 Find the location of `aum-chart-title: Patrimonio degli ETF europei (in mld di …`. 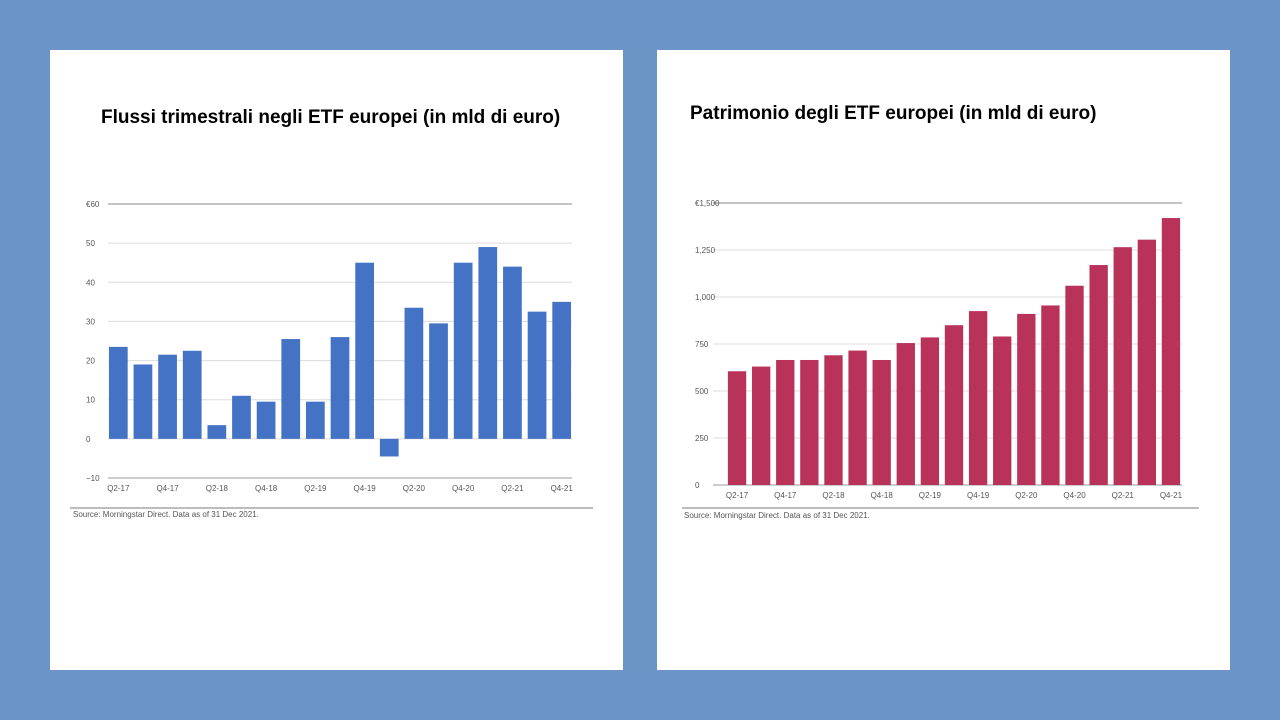

aum-chart-title: Patrimonio degli ETF europei (in mld di … is located at coordinates (893, 113).